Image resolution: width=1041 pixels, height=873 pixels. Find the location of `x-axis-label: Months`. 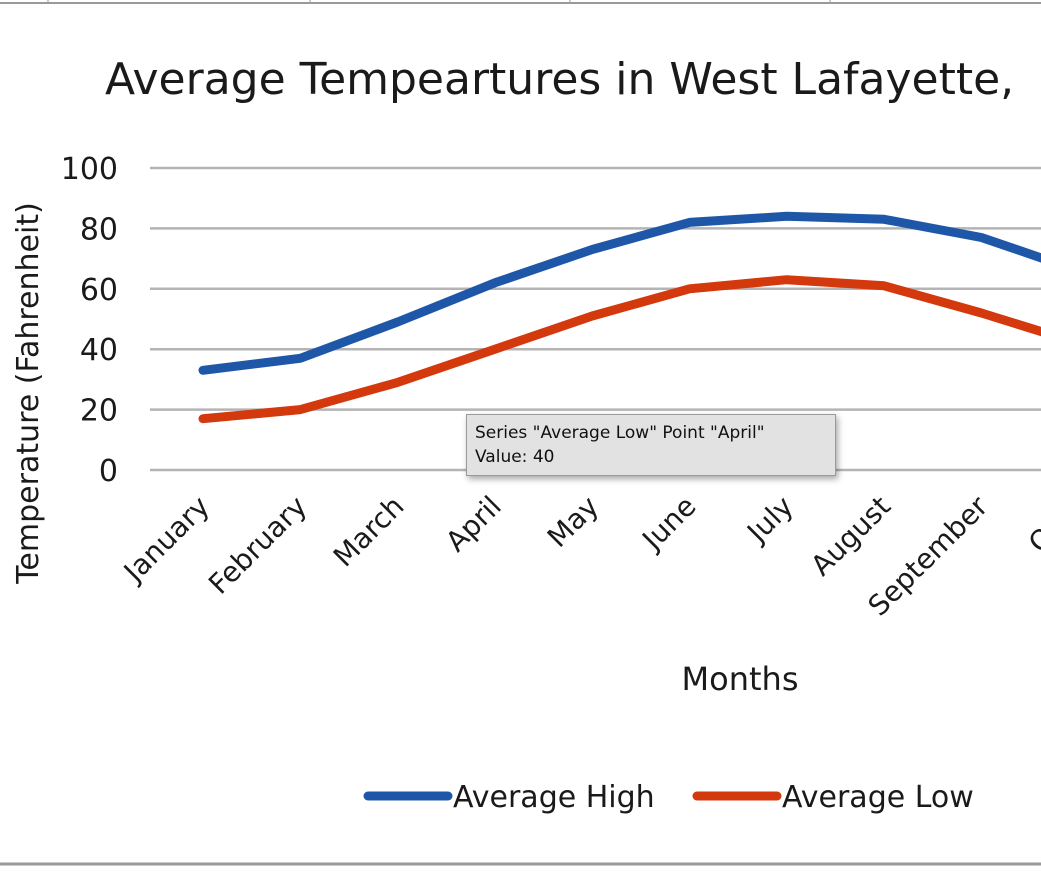

x-axis-label: Months is located at coordinates (740, 679).